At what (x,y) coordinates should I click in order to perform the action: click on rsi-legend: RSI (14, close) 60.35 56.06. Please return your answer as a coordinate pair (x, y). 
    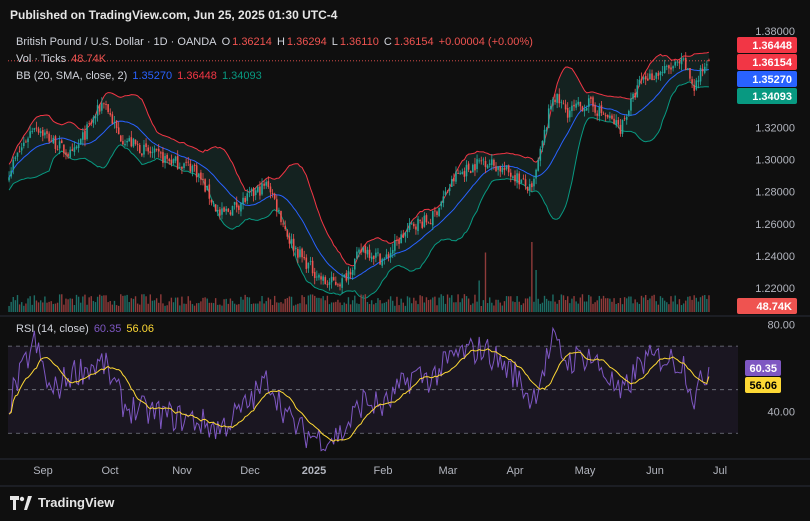
    Looking at the image, I should click on (86, 329).